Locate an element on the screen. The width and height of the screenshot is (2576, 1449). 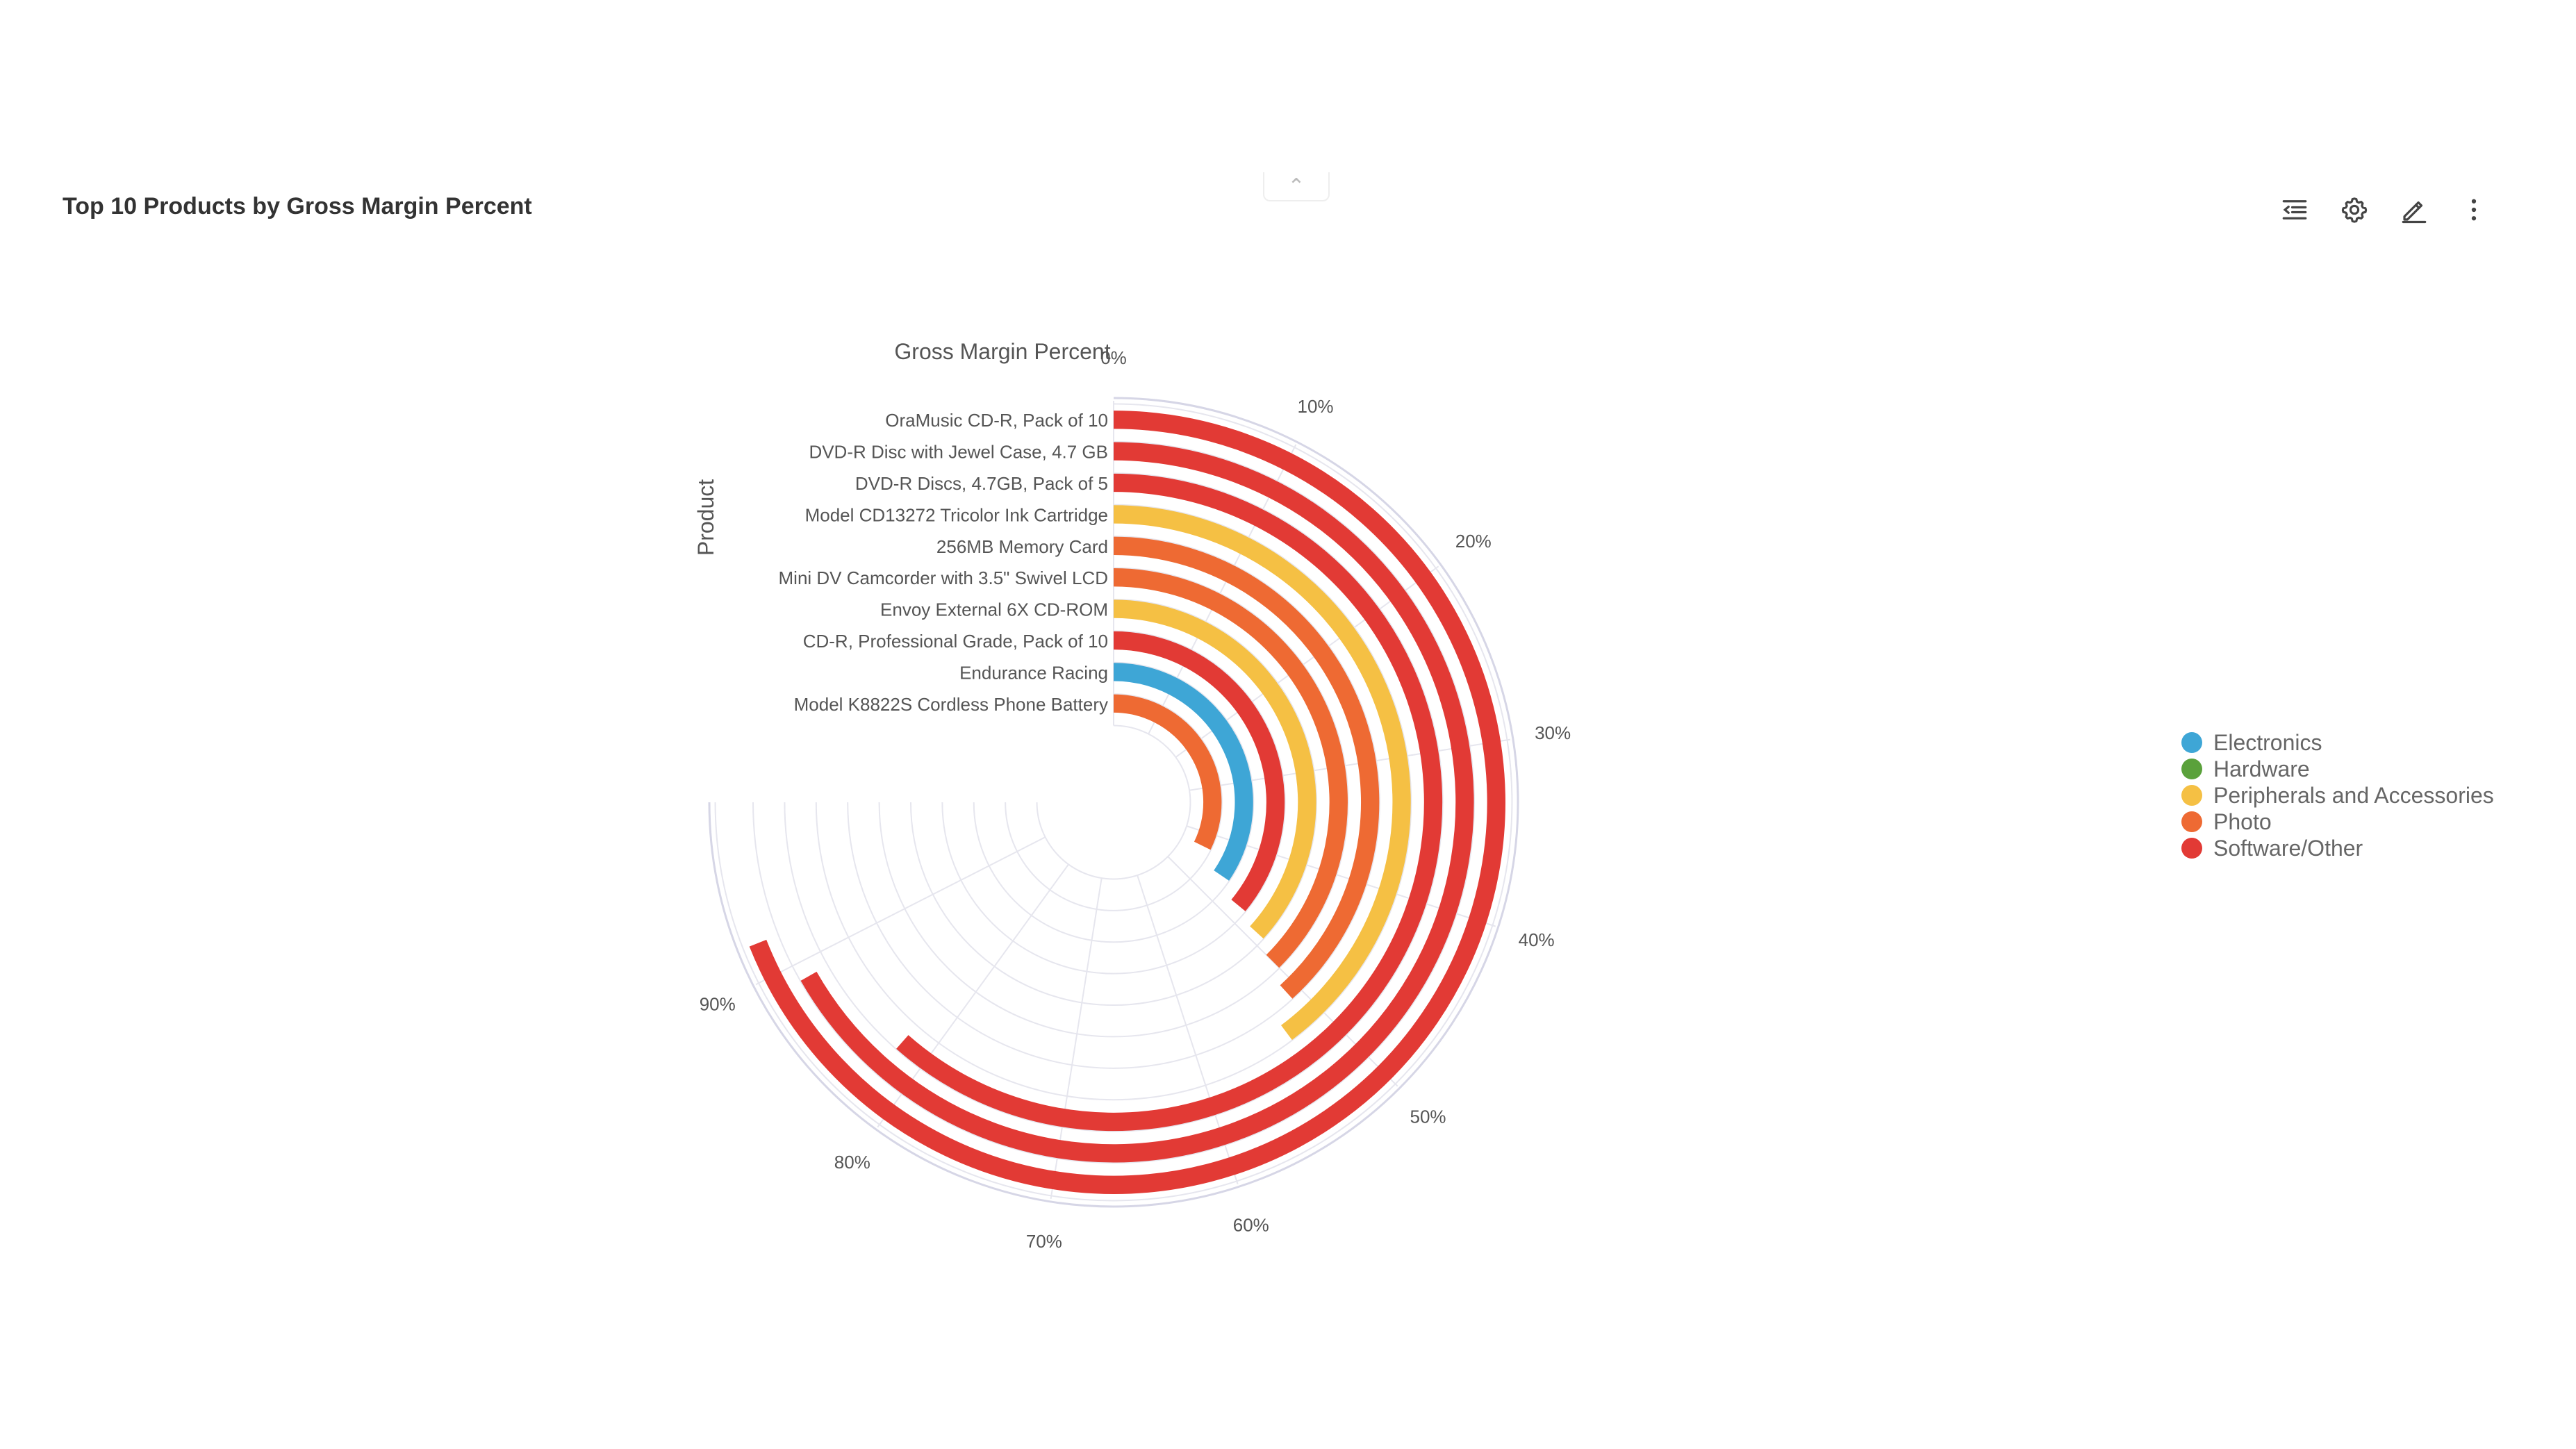
list-indent-icon is located at coordinates (2295, 210).